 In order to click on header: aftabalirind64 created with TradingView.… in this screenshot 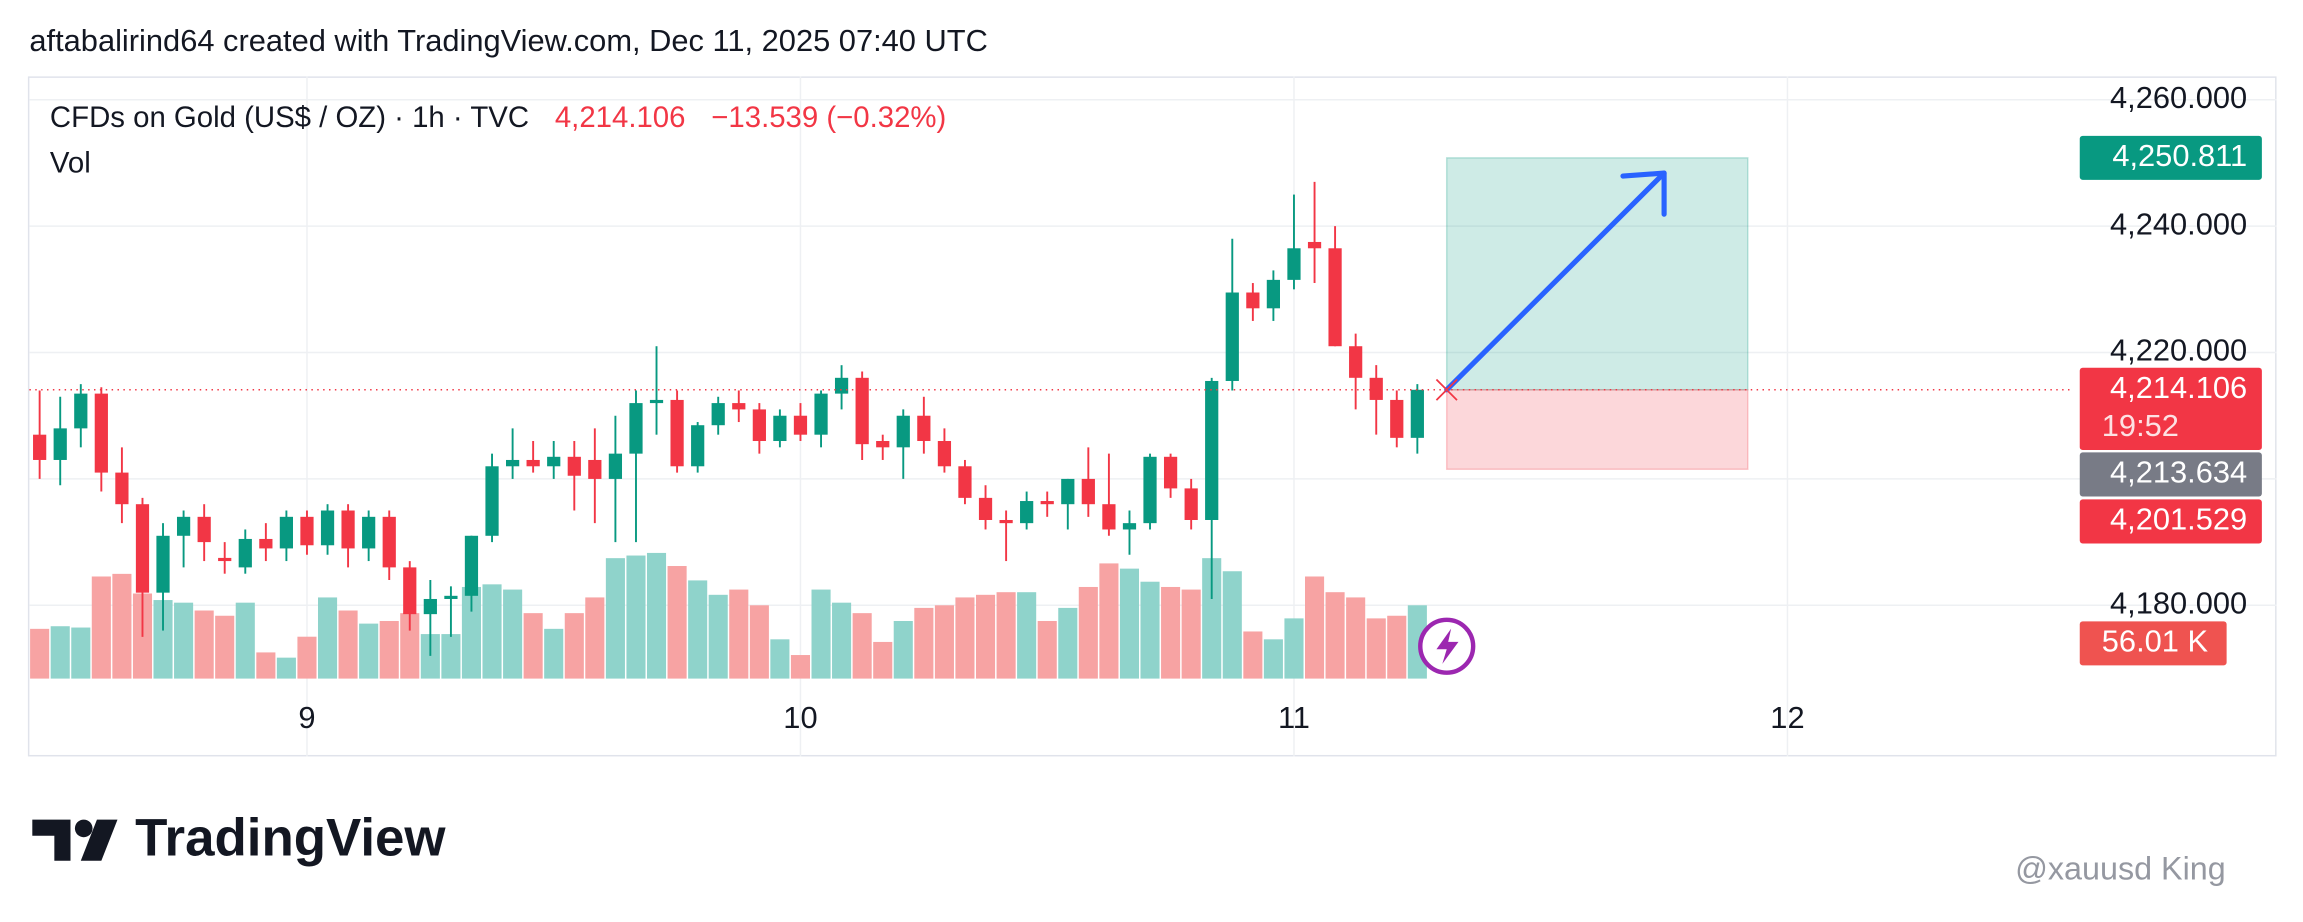, I will do `click(508, 40)`.